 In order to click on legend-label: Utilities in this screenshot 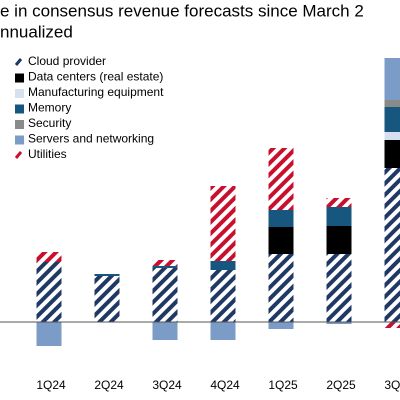, I will do `click(47, 154)`.